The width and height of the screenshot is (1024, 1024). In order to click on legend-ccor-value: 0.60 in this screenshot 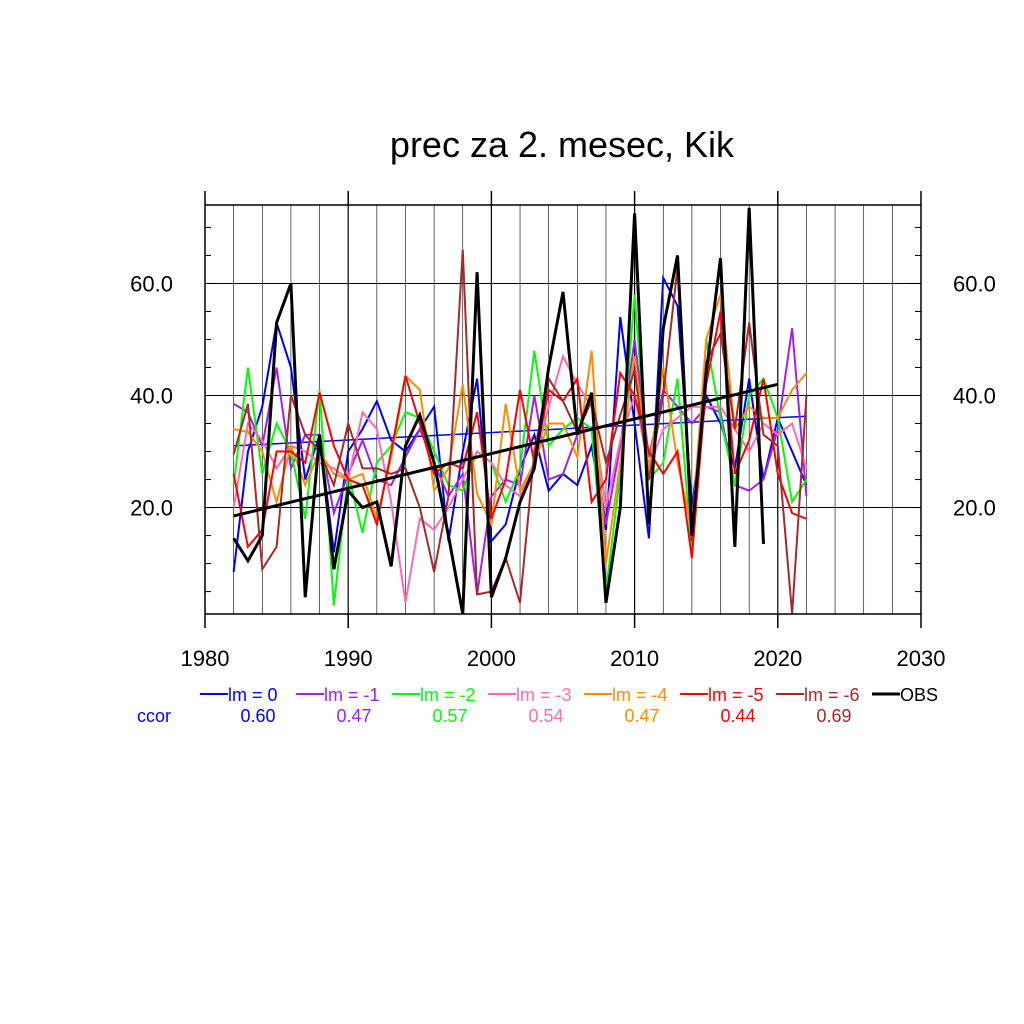, I will do `click(257, 716)`.